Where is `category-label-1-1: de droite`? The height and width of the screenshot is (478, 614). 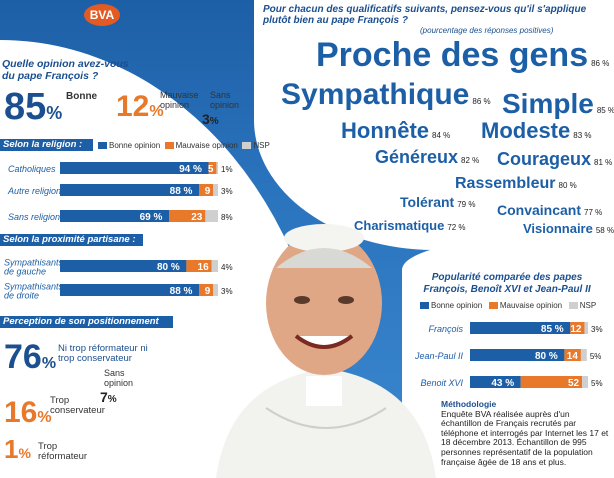
category-label-1-1: de droite is located at coordinates (21, 296).